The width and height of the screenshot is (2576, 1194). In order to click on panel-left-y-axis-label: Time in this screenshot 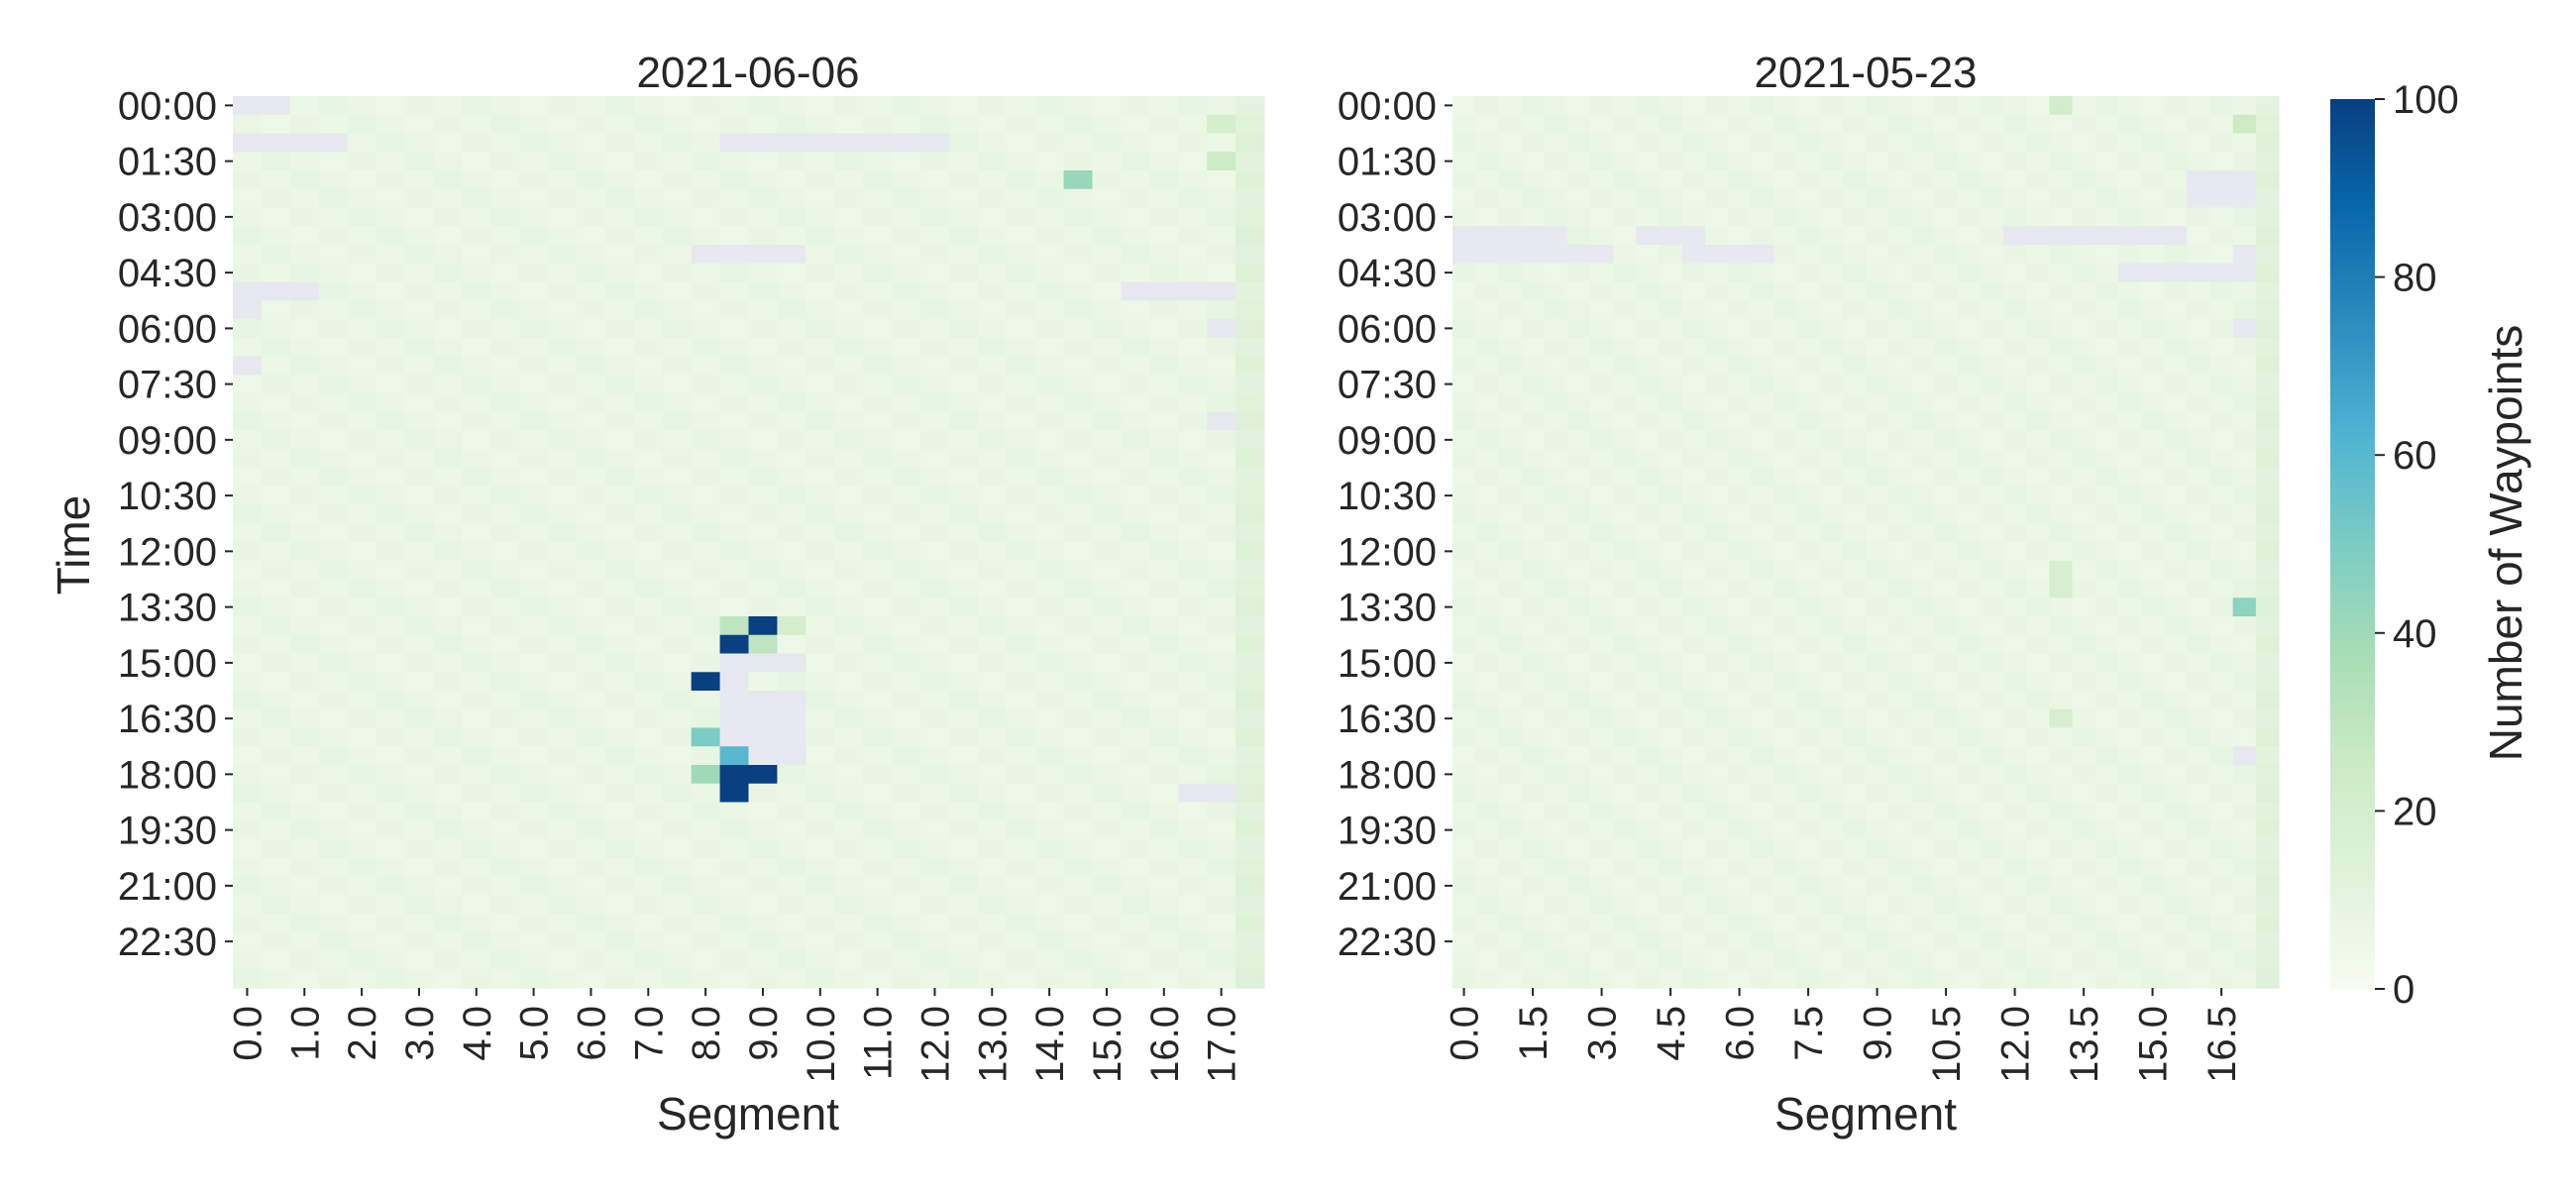, I will do `click(73, 545)`.